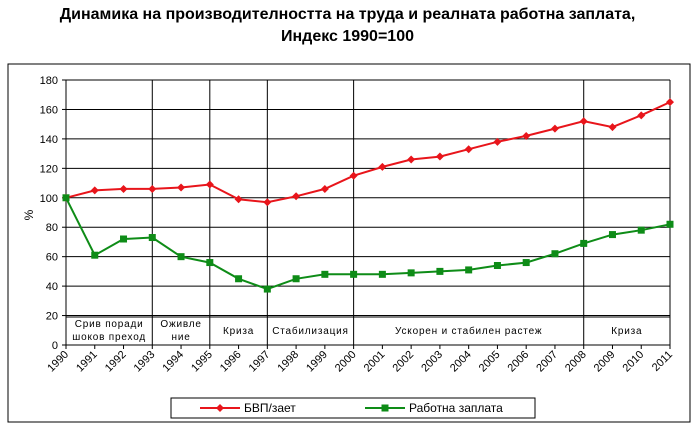  I want to click on series-1-point-2007, so click(554, 128).